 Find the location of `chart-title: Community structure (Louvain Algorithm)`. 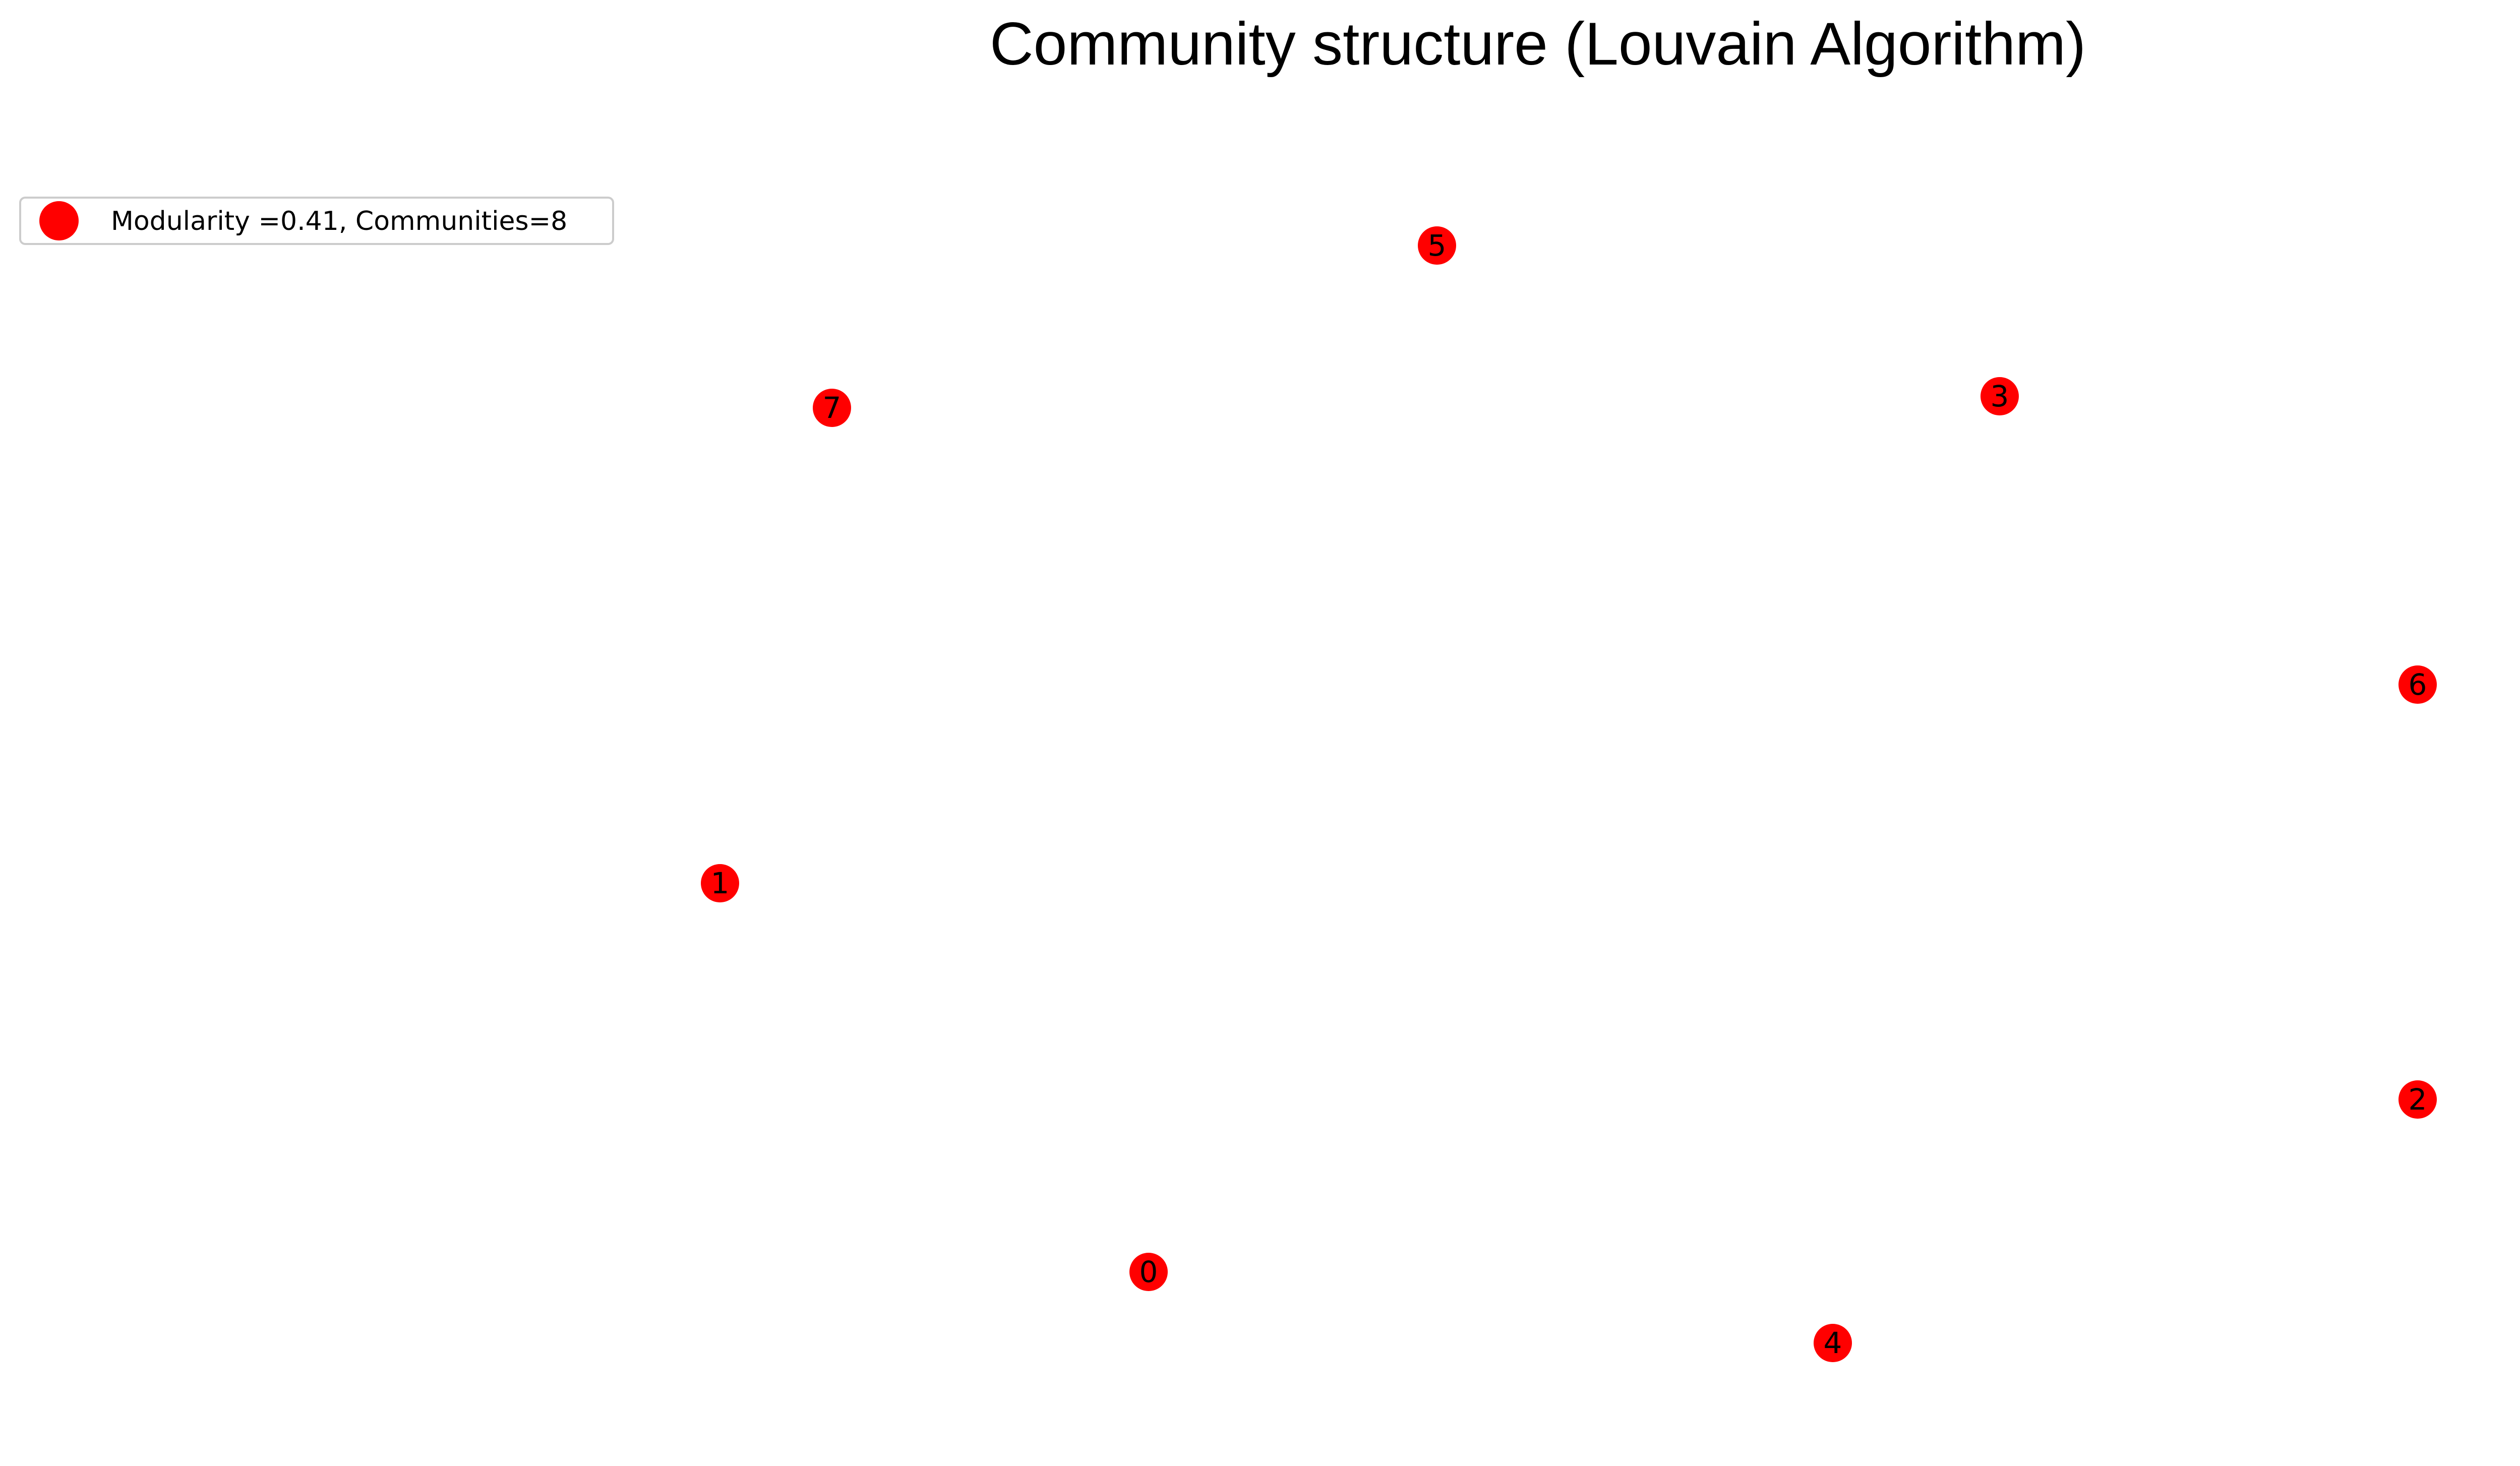

chart-title: Community structure (Louvain Algorithm) is located at coordinates (1538, 44).